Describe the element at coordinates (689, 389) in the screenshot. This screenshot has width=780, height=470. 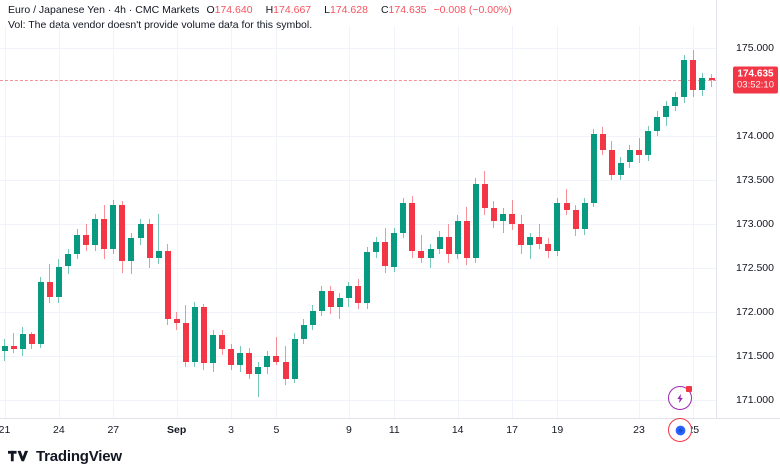
I see `alert-badge-dot` at that location.